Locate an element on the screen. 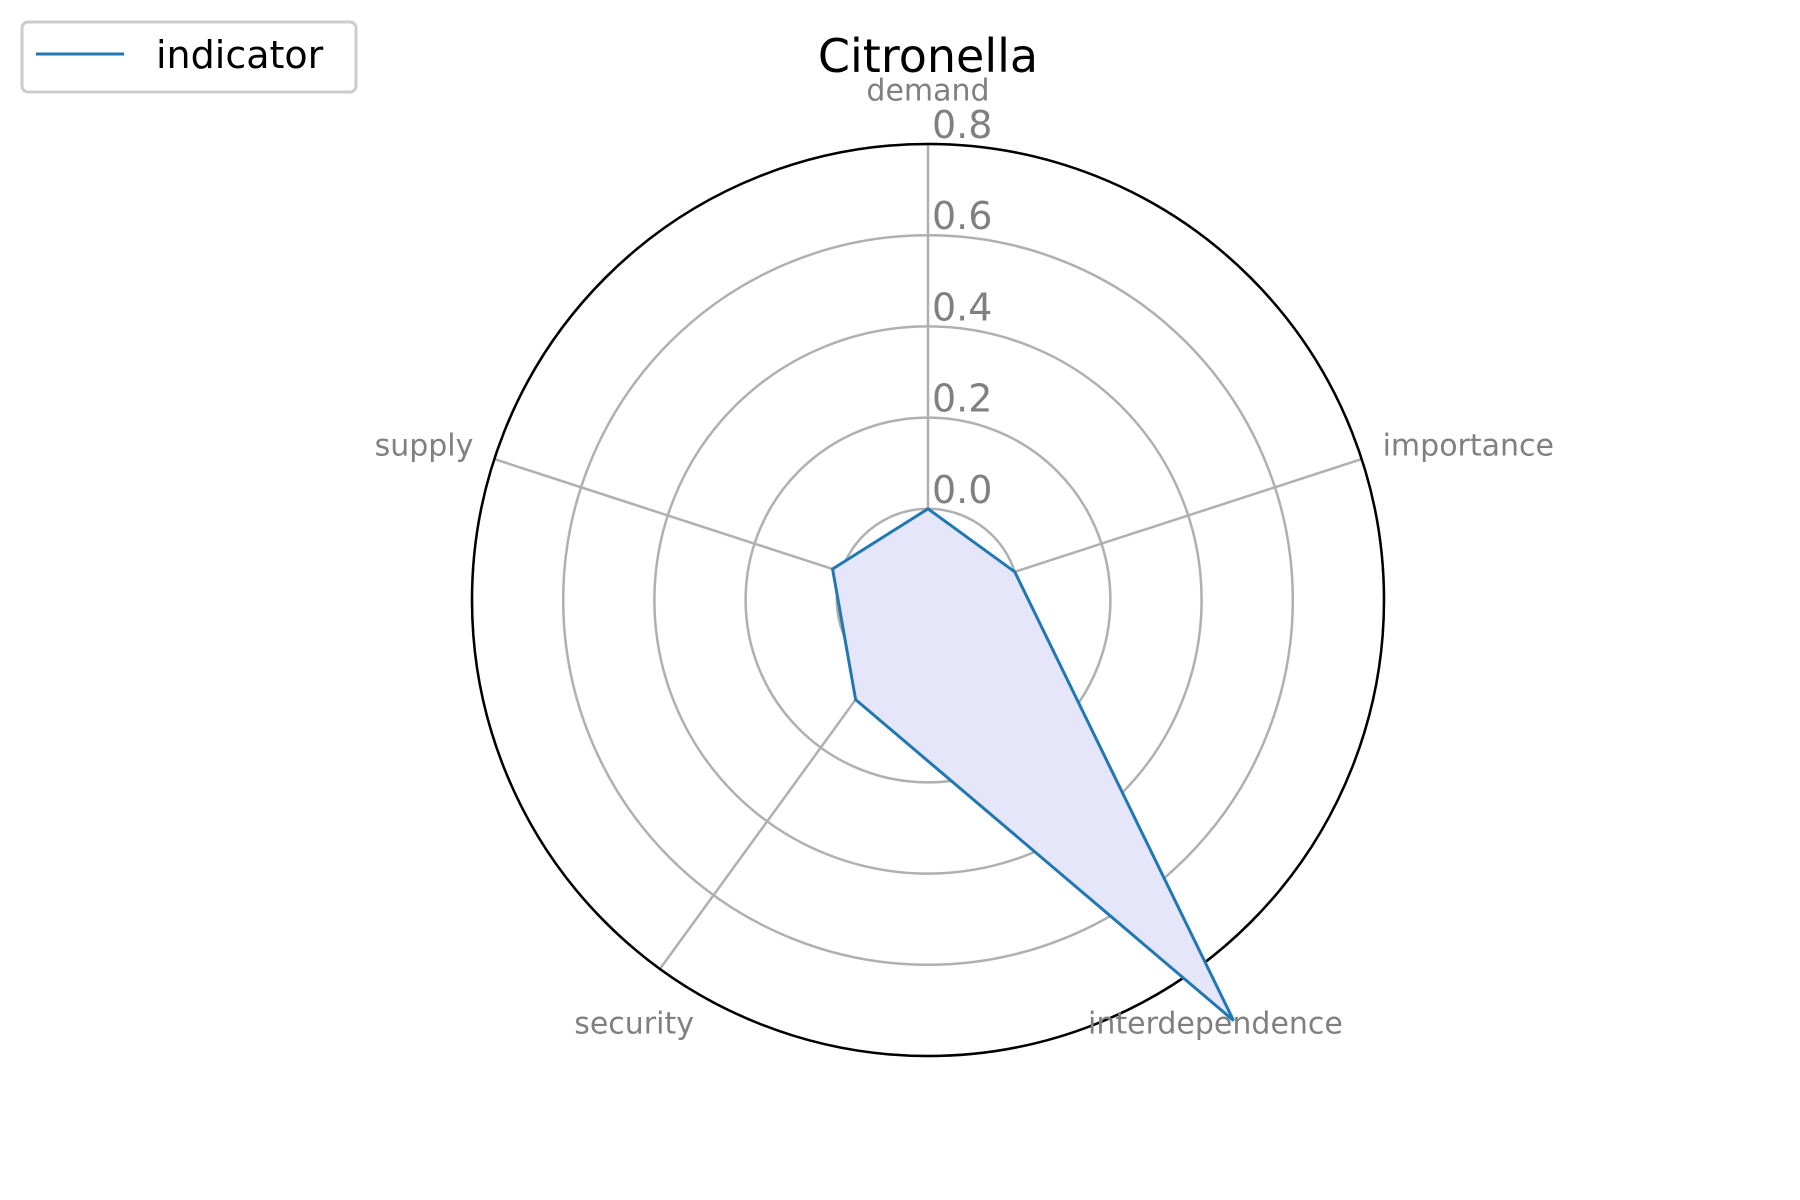  axis-label-importance: importance is located at coordinates (1468, 446).